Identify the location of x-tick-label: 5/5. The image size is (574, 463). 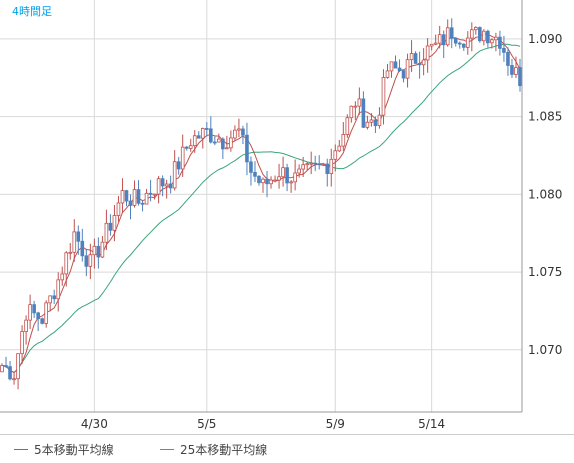
(206, 424).